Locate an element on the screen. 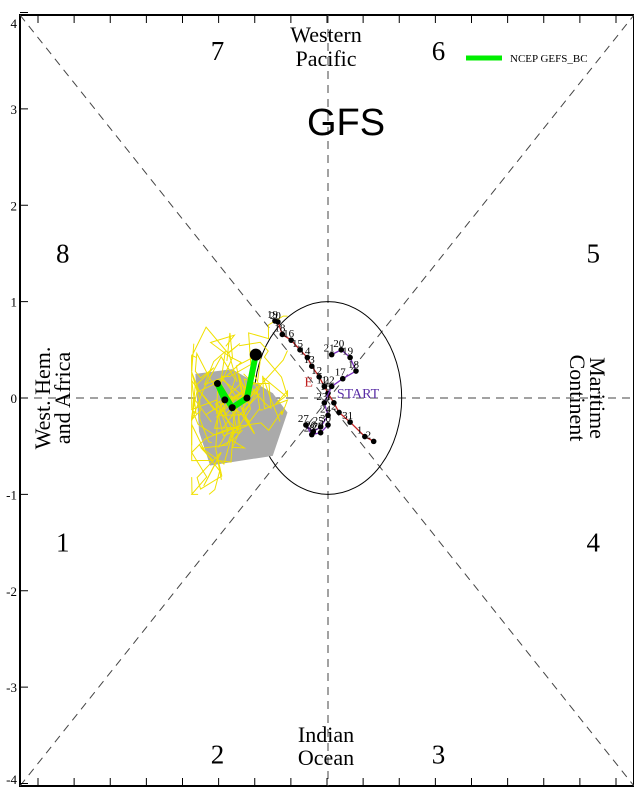 Image resolution: width=634 pixels, height=787 pixels. day-label: 28 is located at coordinates (310, 429).